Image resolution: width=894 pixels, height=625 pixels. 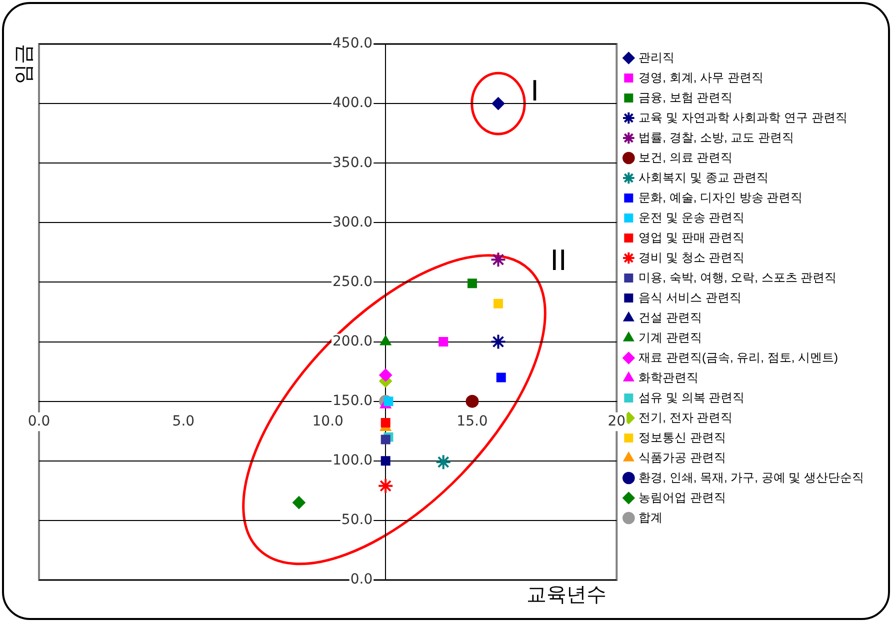 I want to click on legend-label: 농림어업 관련직, so click(x=682, y=497).